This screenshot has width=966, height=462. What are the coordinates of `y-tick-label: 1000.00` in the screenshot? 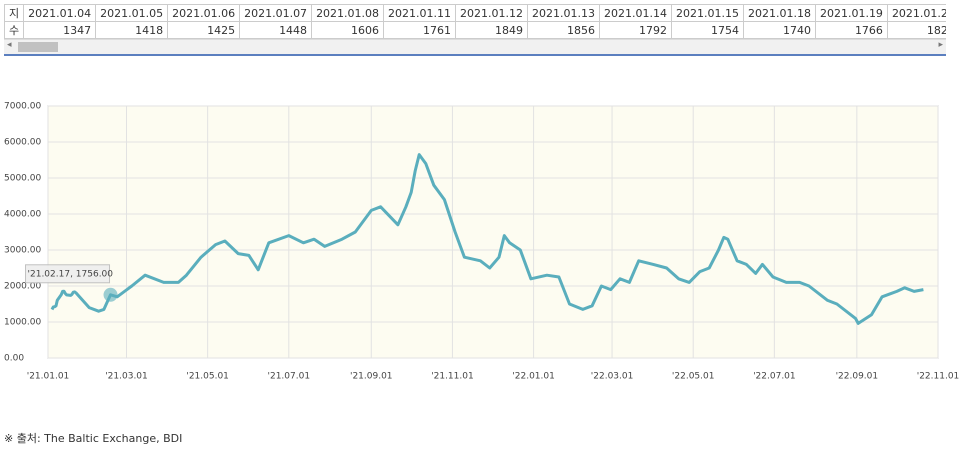 It's located at (22, 323).